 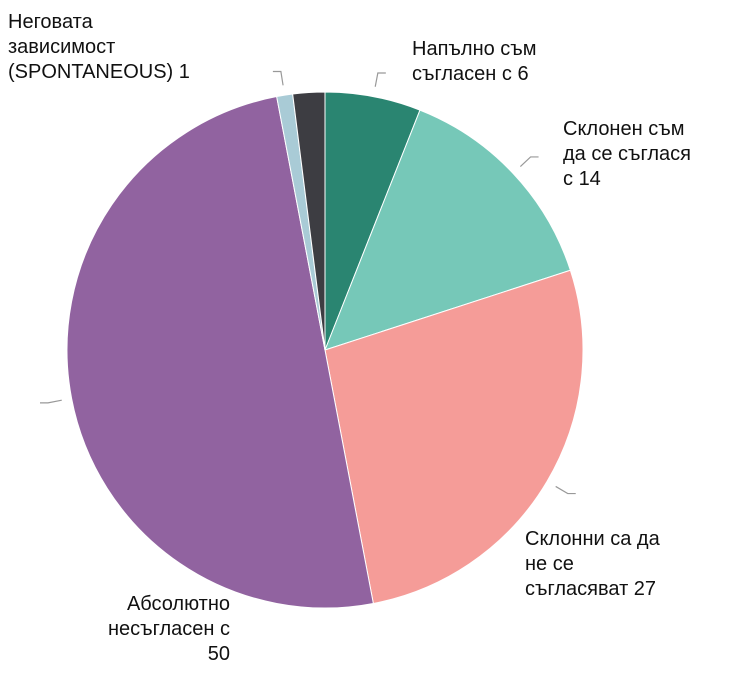 What do you see at coordinates (593, 564) in the screenshot?
I see `slice-label: Склонни са да не се съгласяват 27` at bounding box center [593, 564].